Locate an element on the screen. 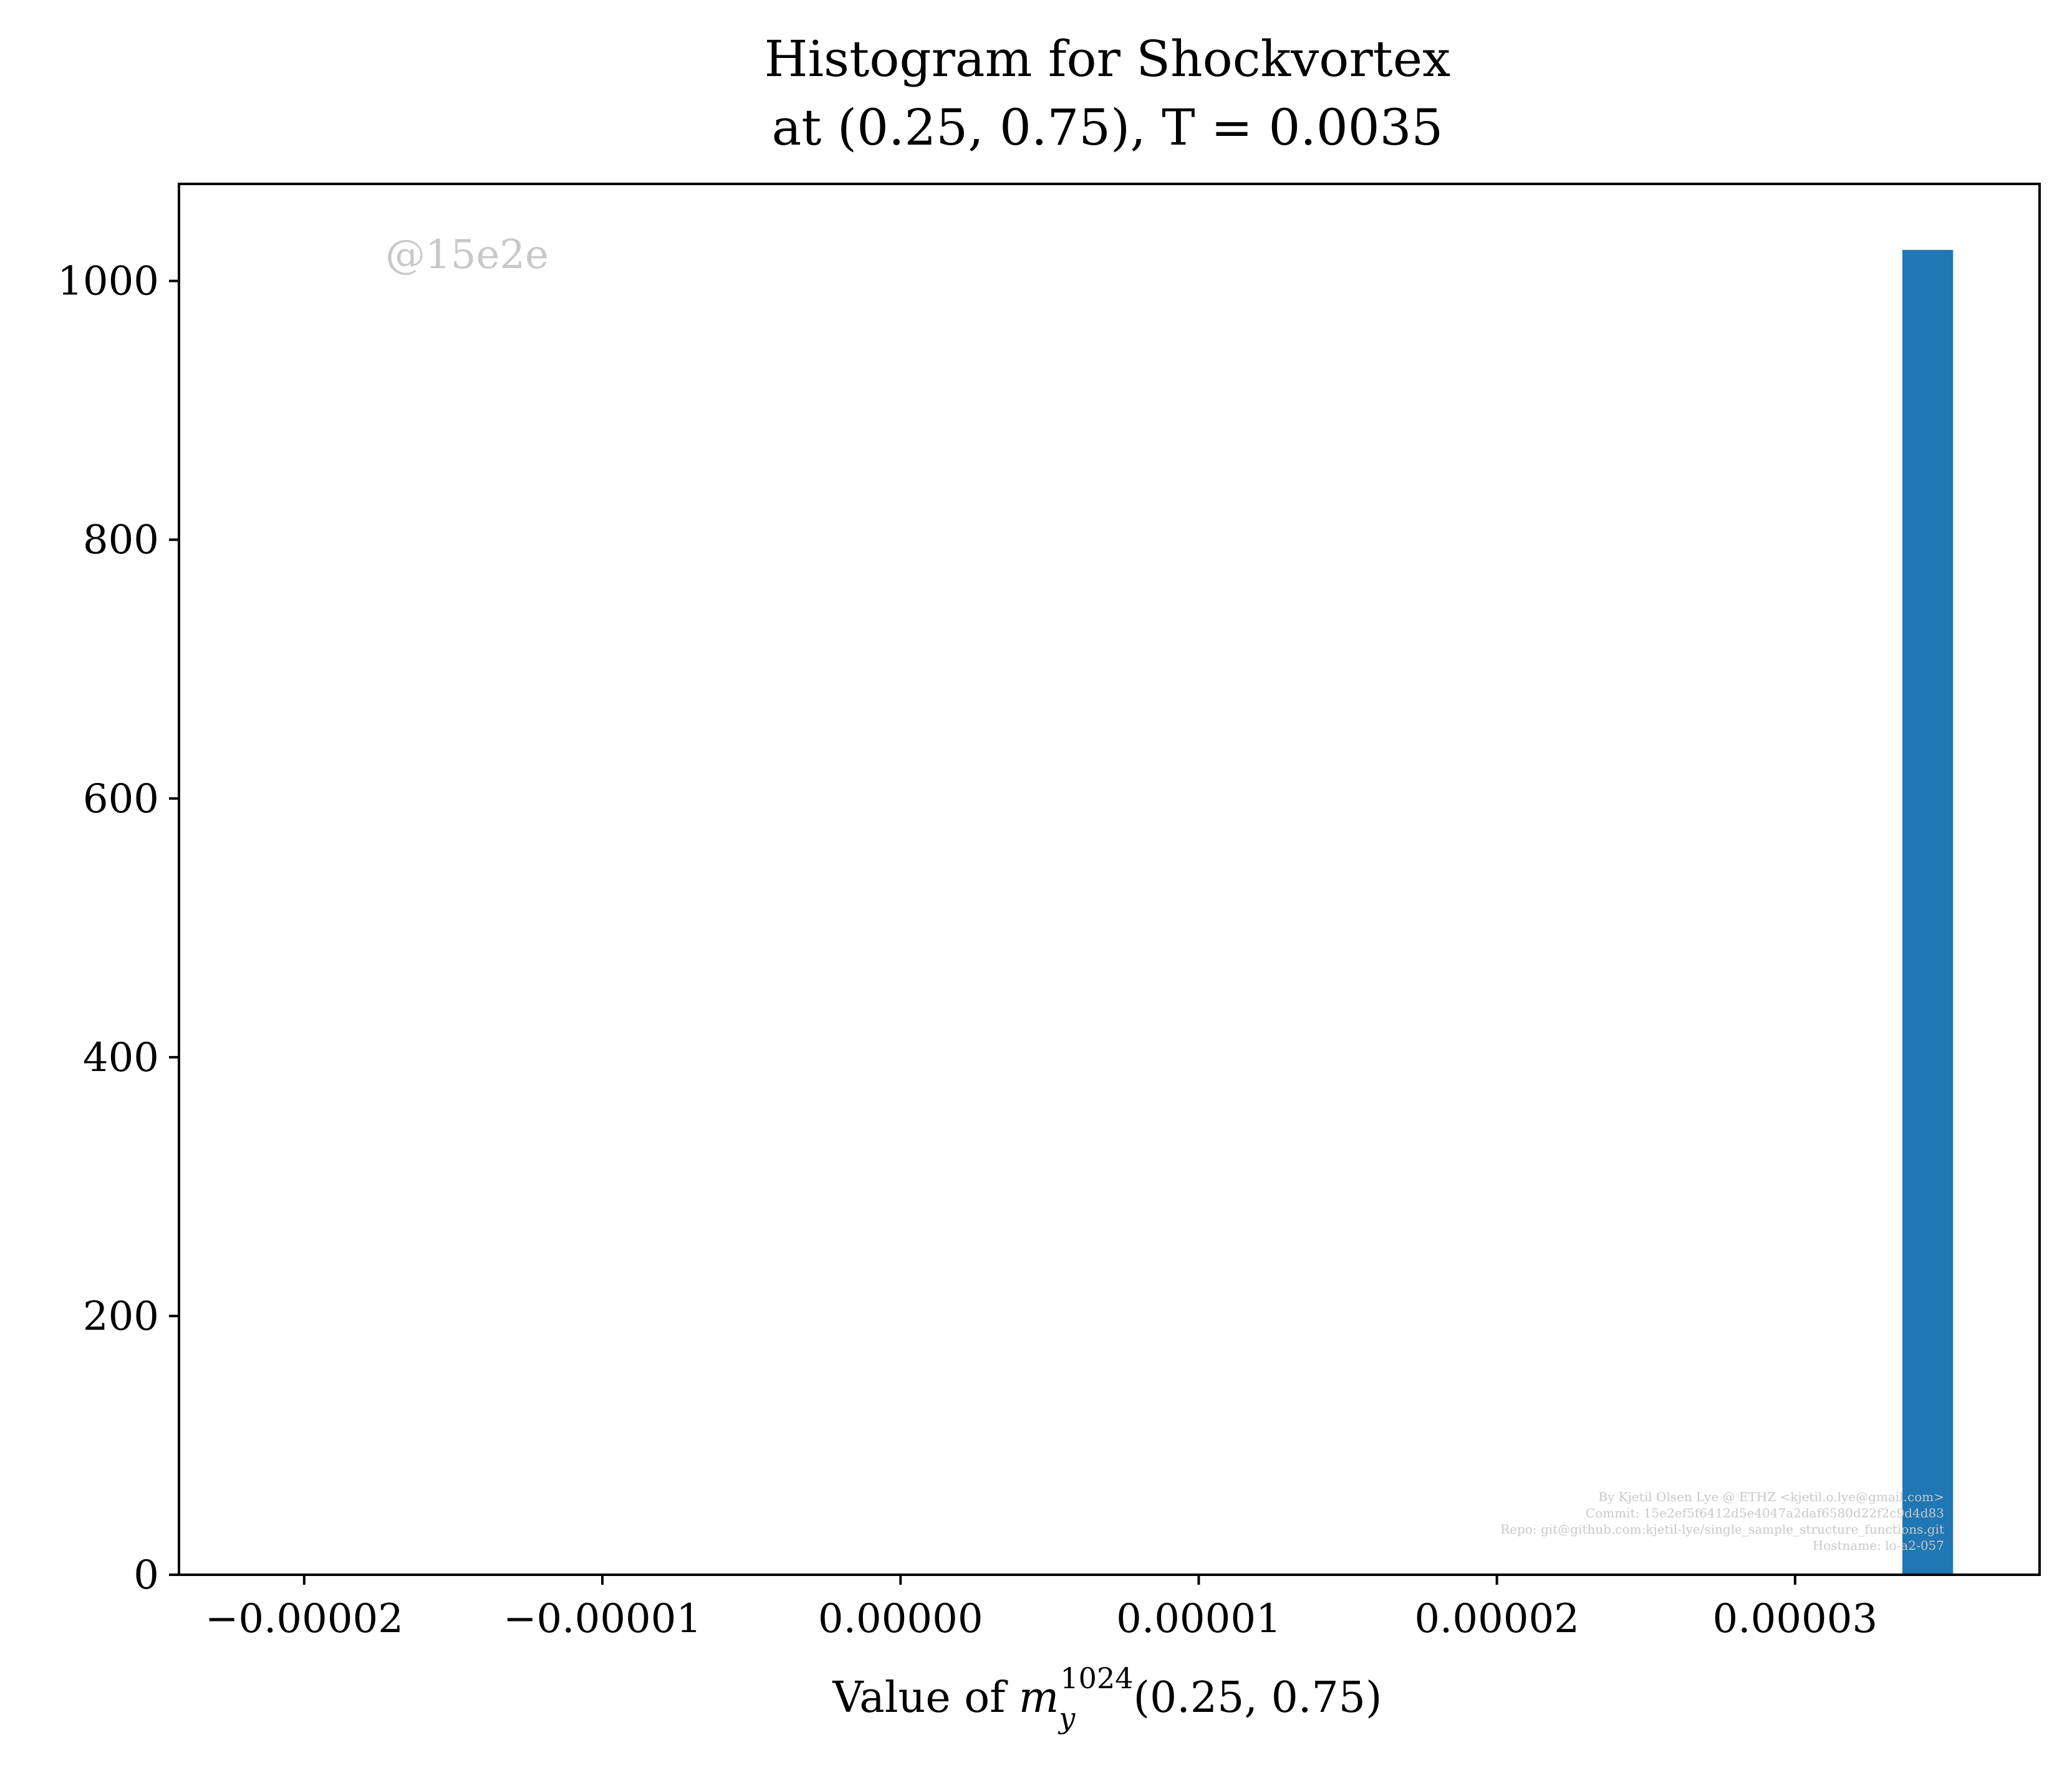 This screenshot has height=1773, width=2072. y-tick-label: 200 is located at coordinates (121, 1317).